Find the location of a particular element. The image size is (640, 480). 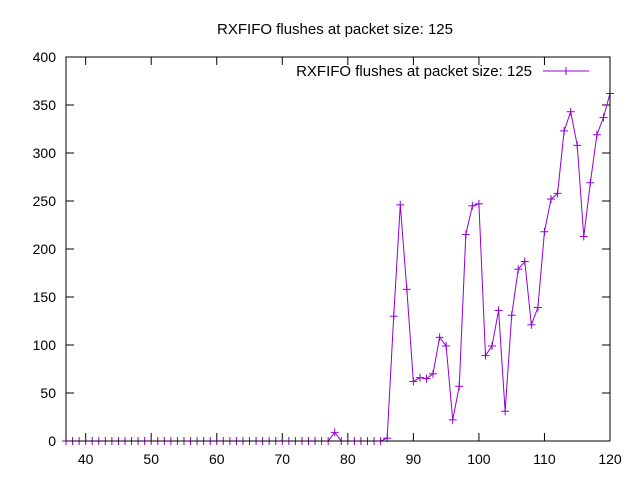

x-tick-label: 110 is located at coordinates (544, 459).